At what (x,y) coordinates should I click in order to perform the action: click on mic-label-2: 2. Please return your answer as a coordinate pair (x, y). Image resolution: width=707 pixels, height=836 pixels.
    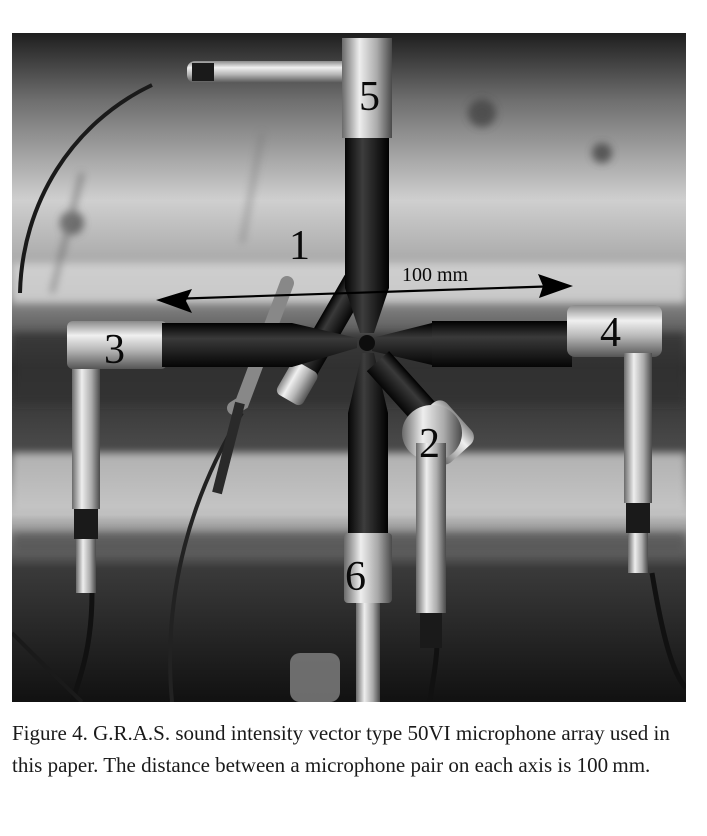
    Looking at the image, I should click on (429, 444).